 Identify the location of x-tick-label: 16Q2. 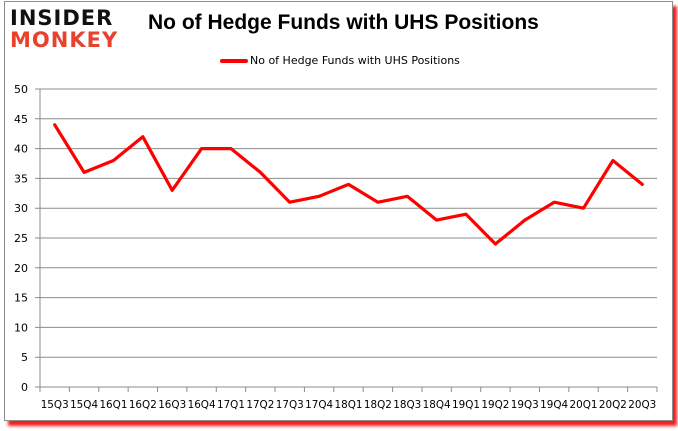
(143, 405).